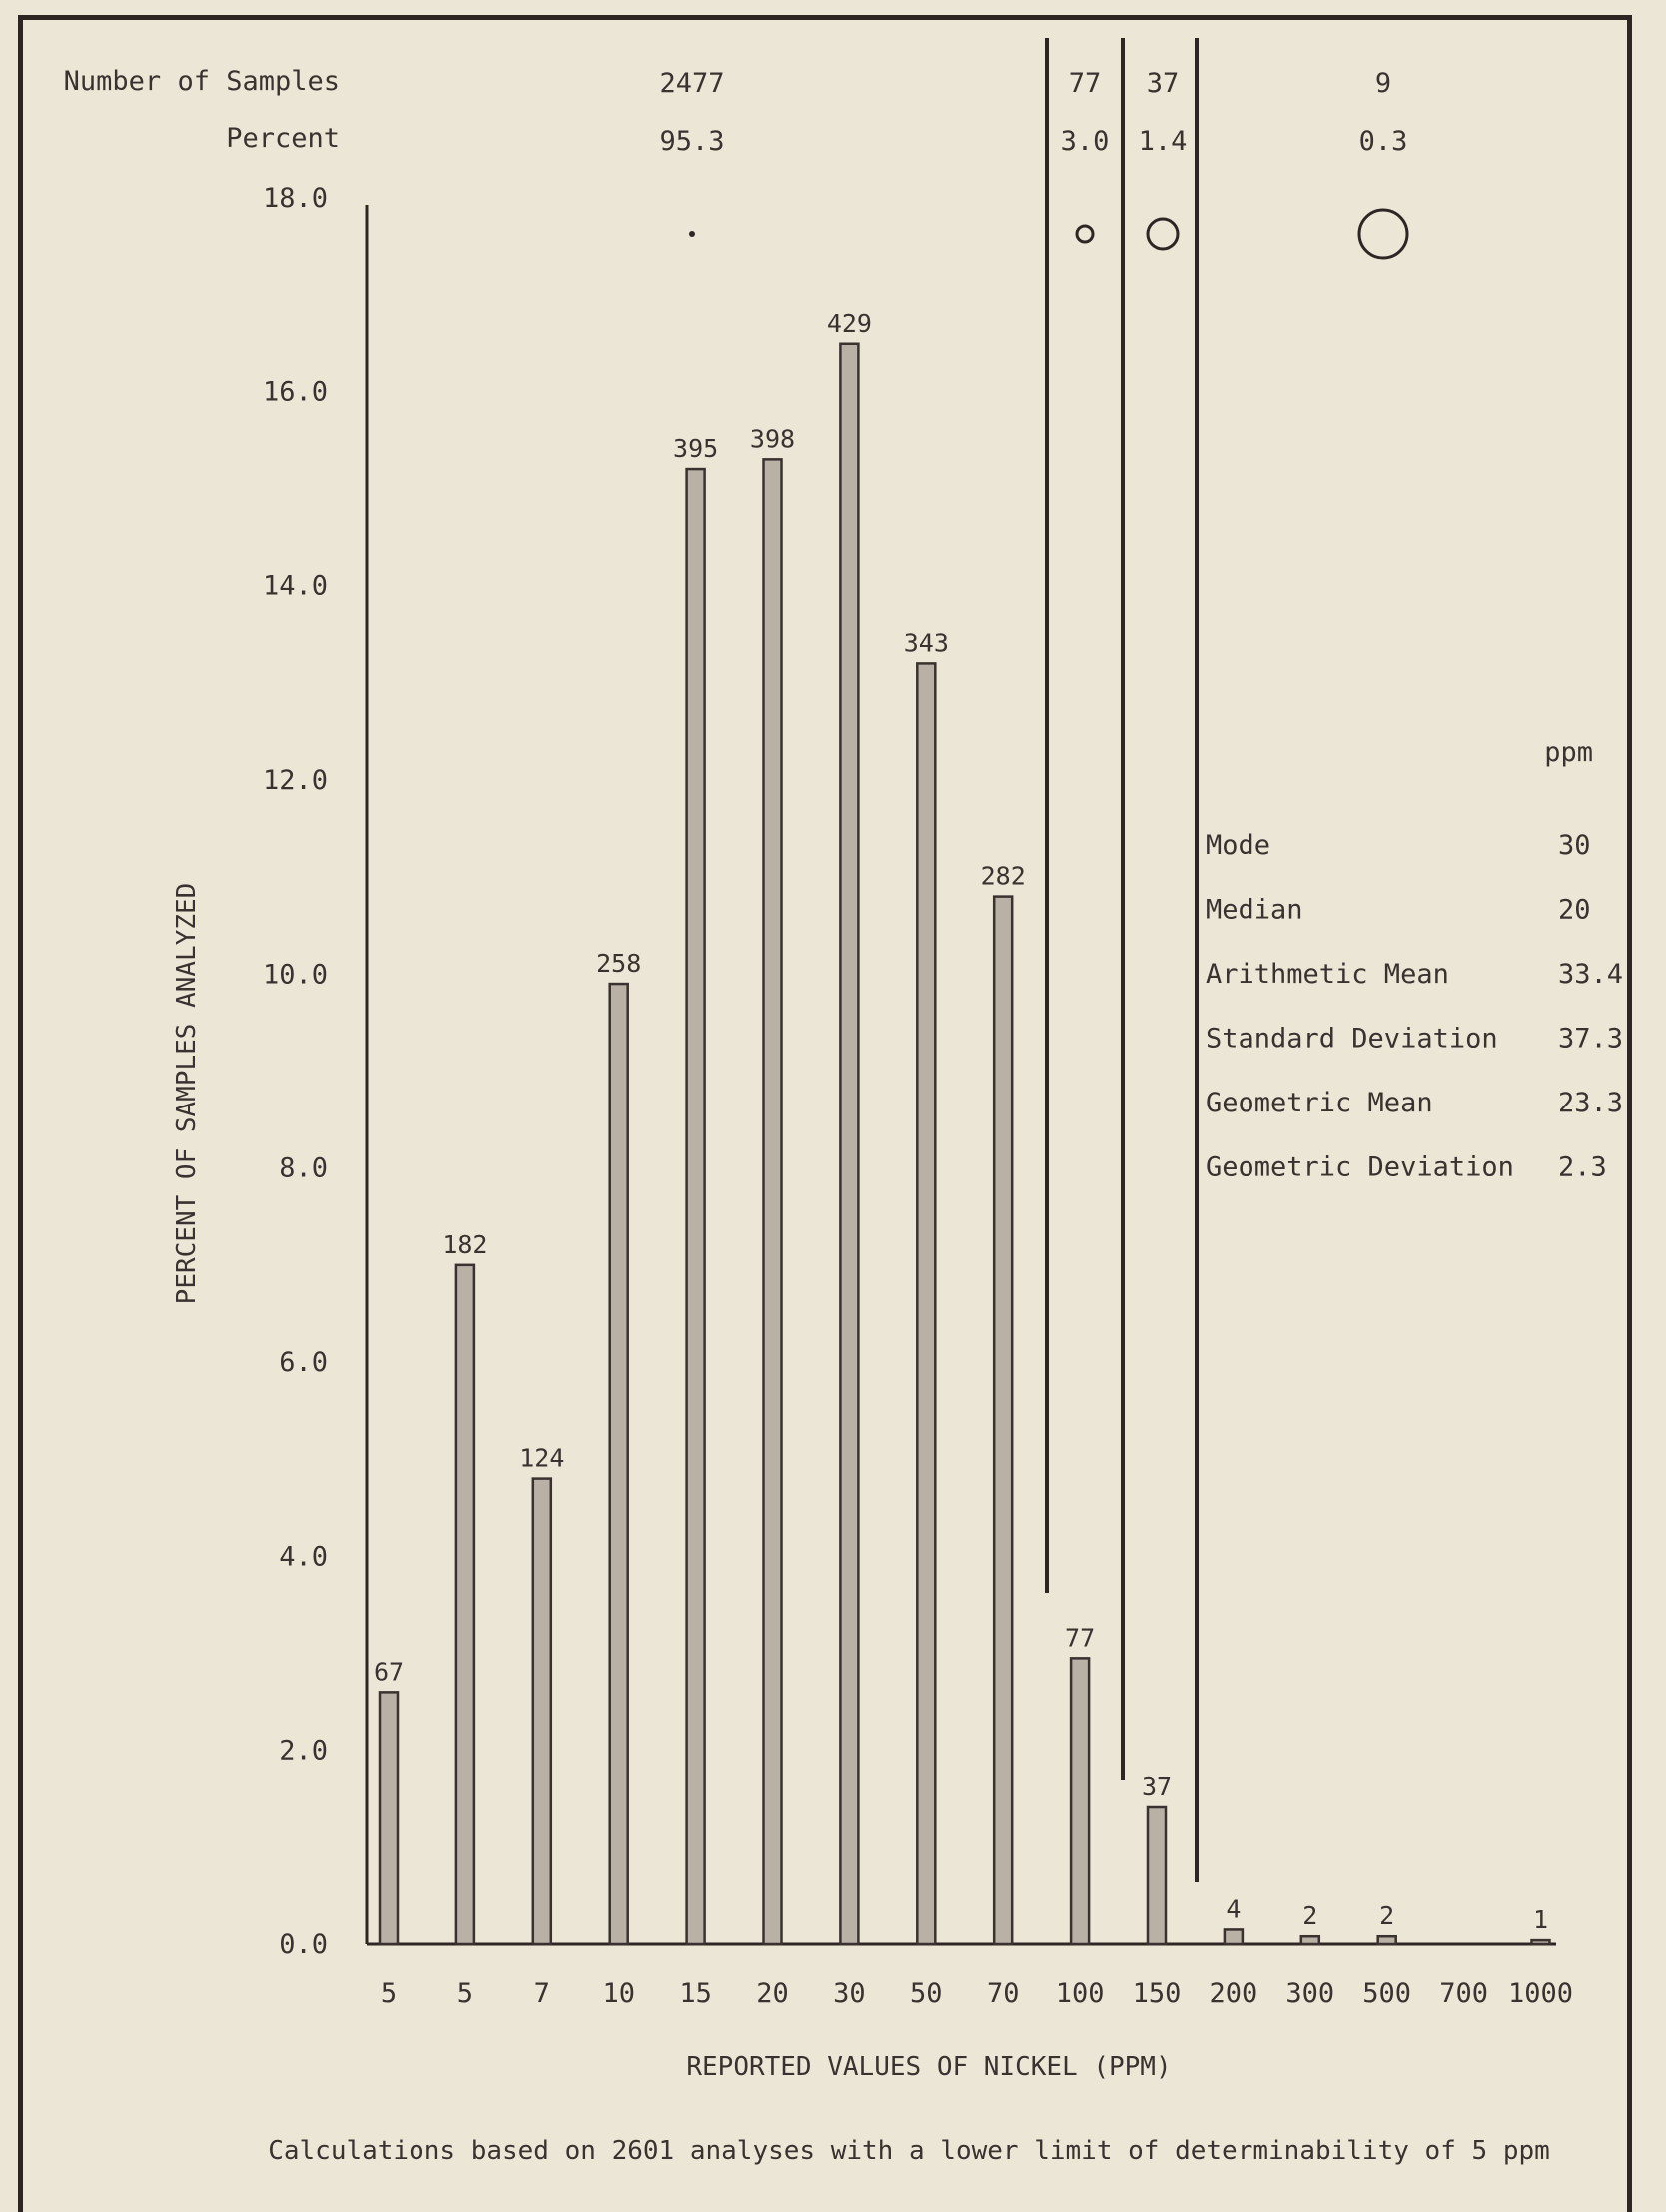 The width and height of the screenshot is (1666, 2212). What do you see at coordinates (303, 1751) in the screenshot?
I see `y-tick-label: 2.0` at bounding box center [303, 1751].